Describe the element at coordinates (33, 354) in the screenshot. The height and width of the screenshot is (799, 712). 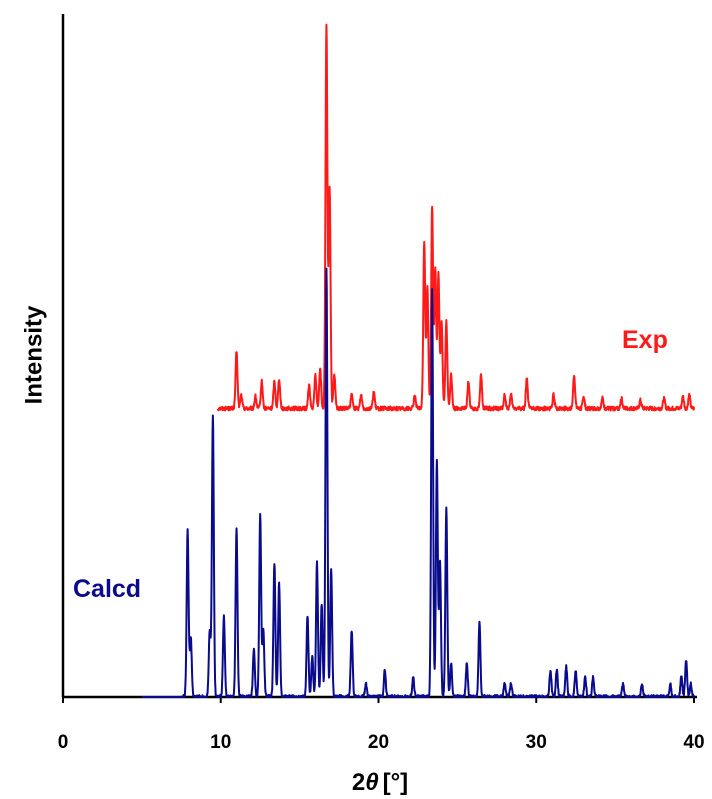
I see `y-axis-title: Intensity` at that location.